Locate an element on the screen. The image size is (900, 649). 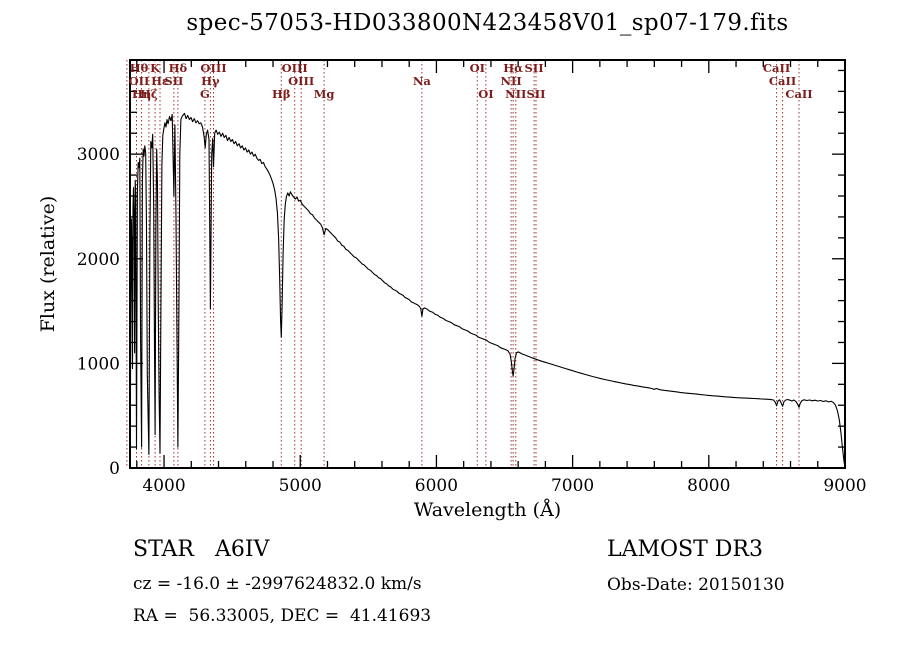
y-tick-label: 1000 is located at coordinates (98, 364).